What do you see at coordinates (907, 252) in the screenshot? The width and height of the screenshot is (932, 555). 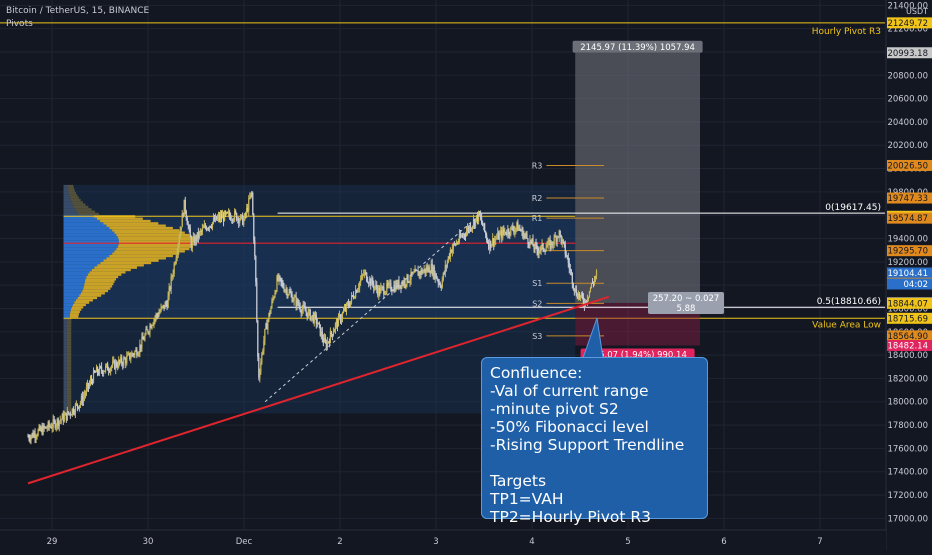 I see `price-badge-label: 19295.70` at bounding box center [907, 252].